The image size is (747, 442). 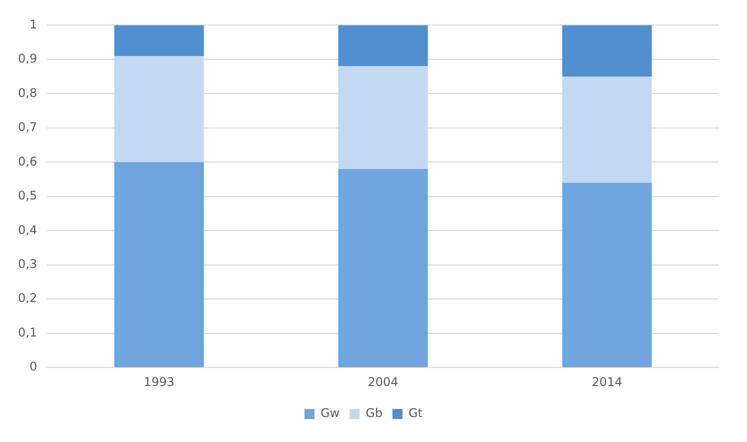 What do you see at coordinates (28, 59) in the screenshot?
I see `y-tick-label: 0,9` at bounding box center [28, 59].